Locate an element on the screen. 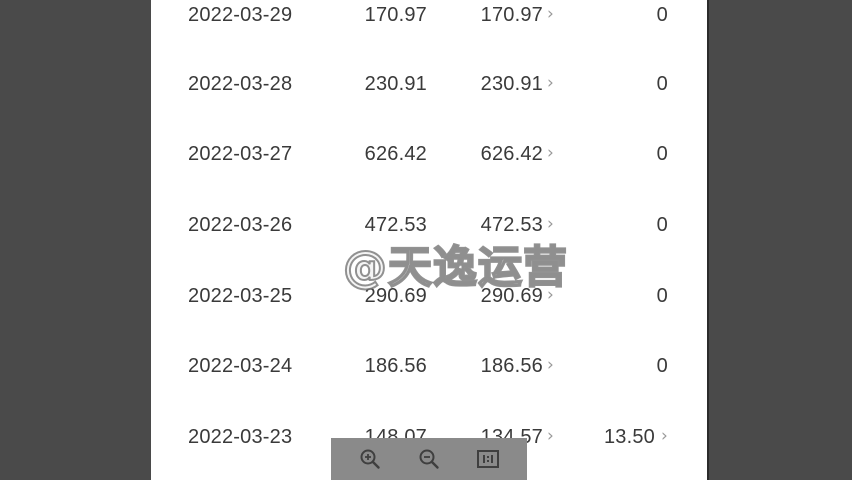  date-cell: 2022-03-25 is located at coordinates (240, 296).